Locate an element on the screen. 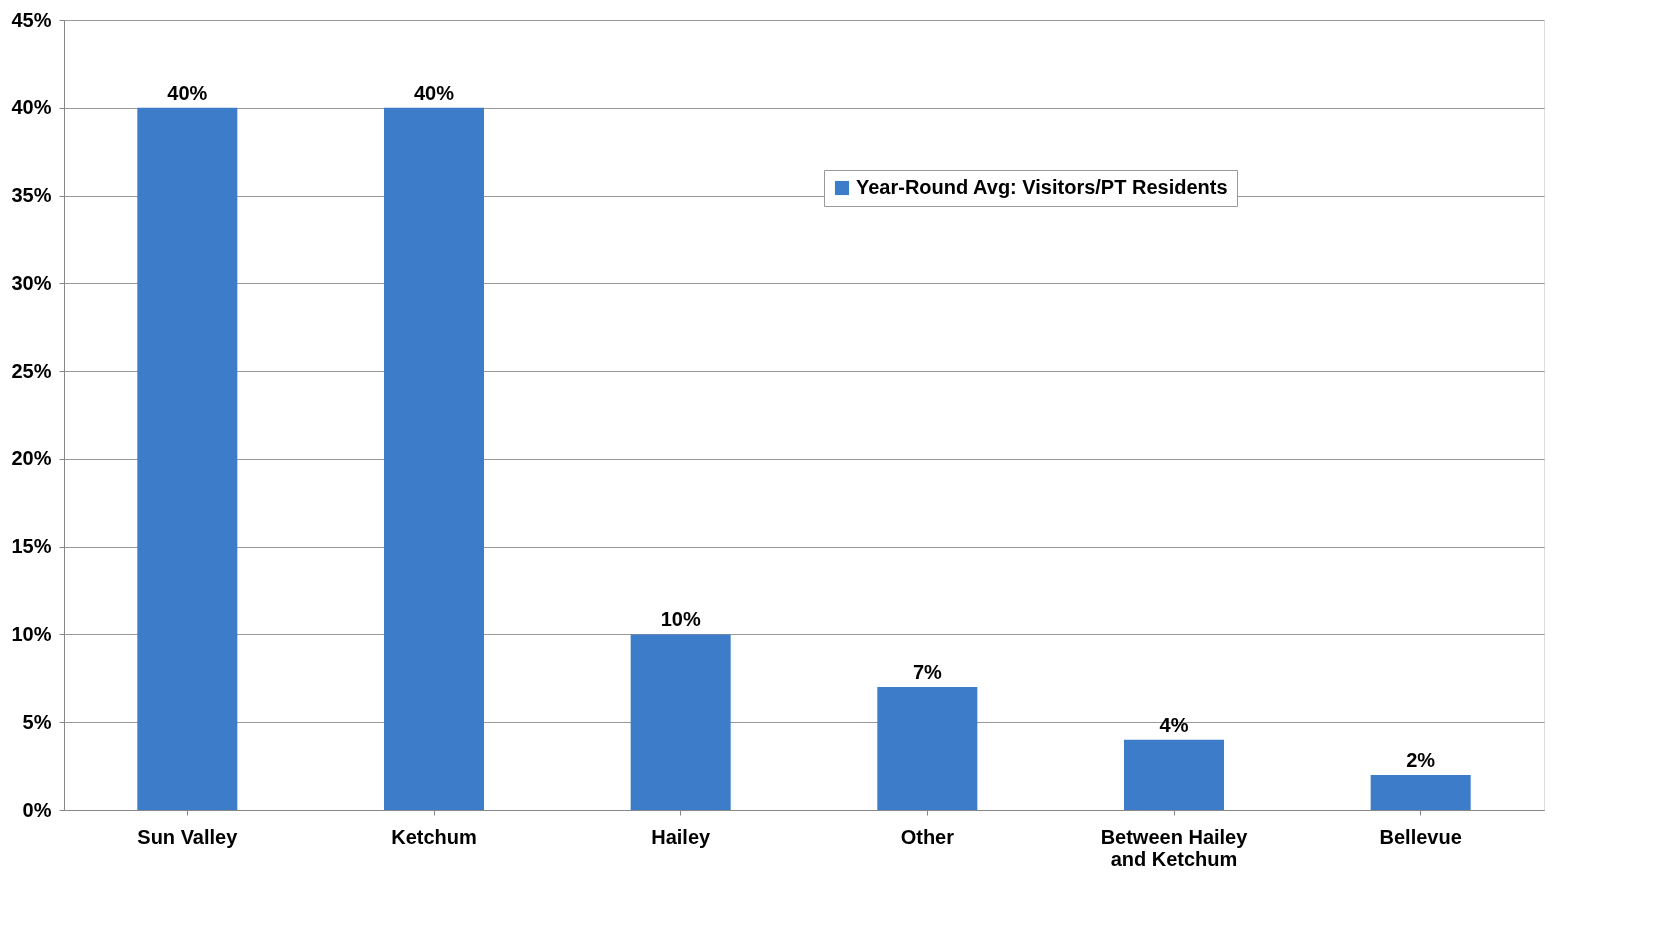 This screenshot has height=933, width=1667. x-tick-label: Bellevue is located at coordinates (1420, 836).